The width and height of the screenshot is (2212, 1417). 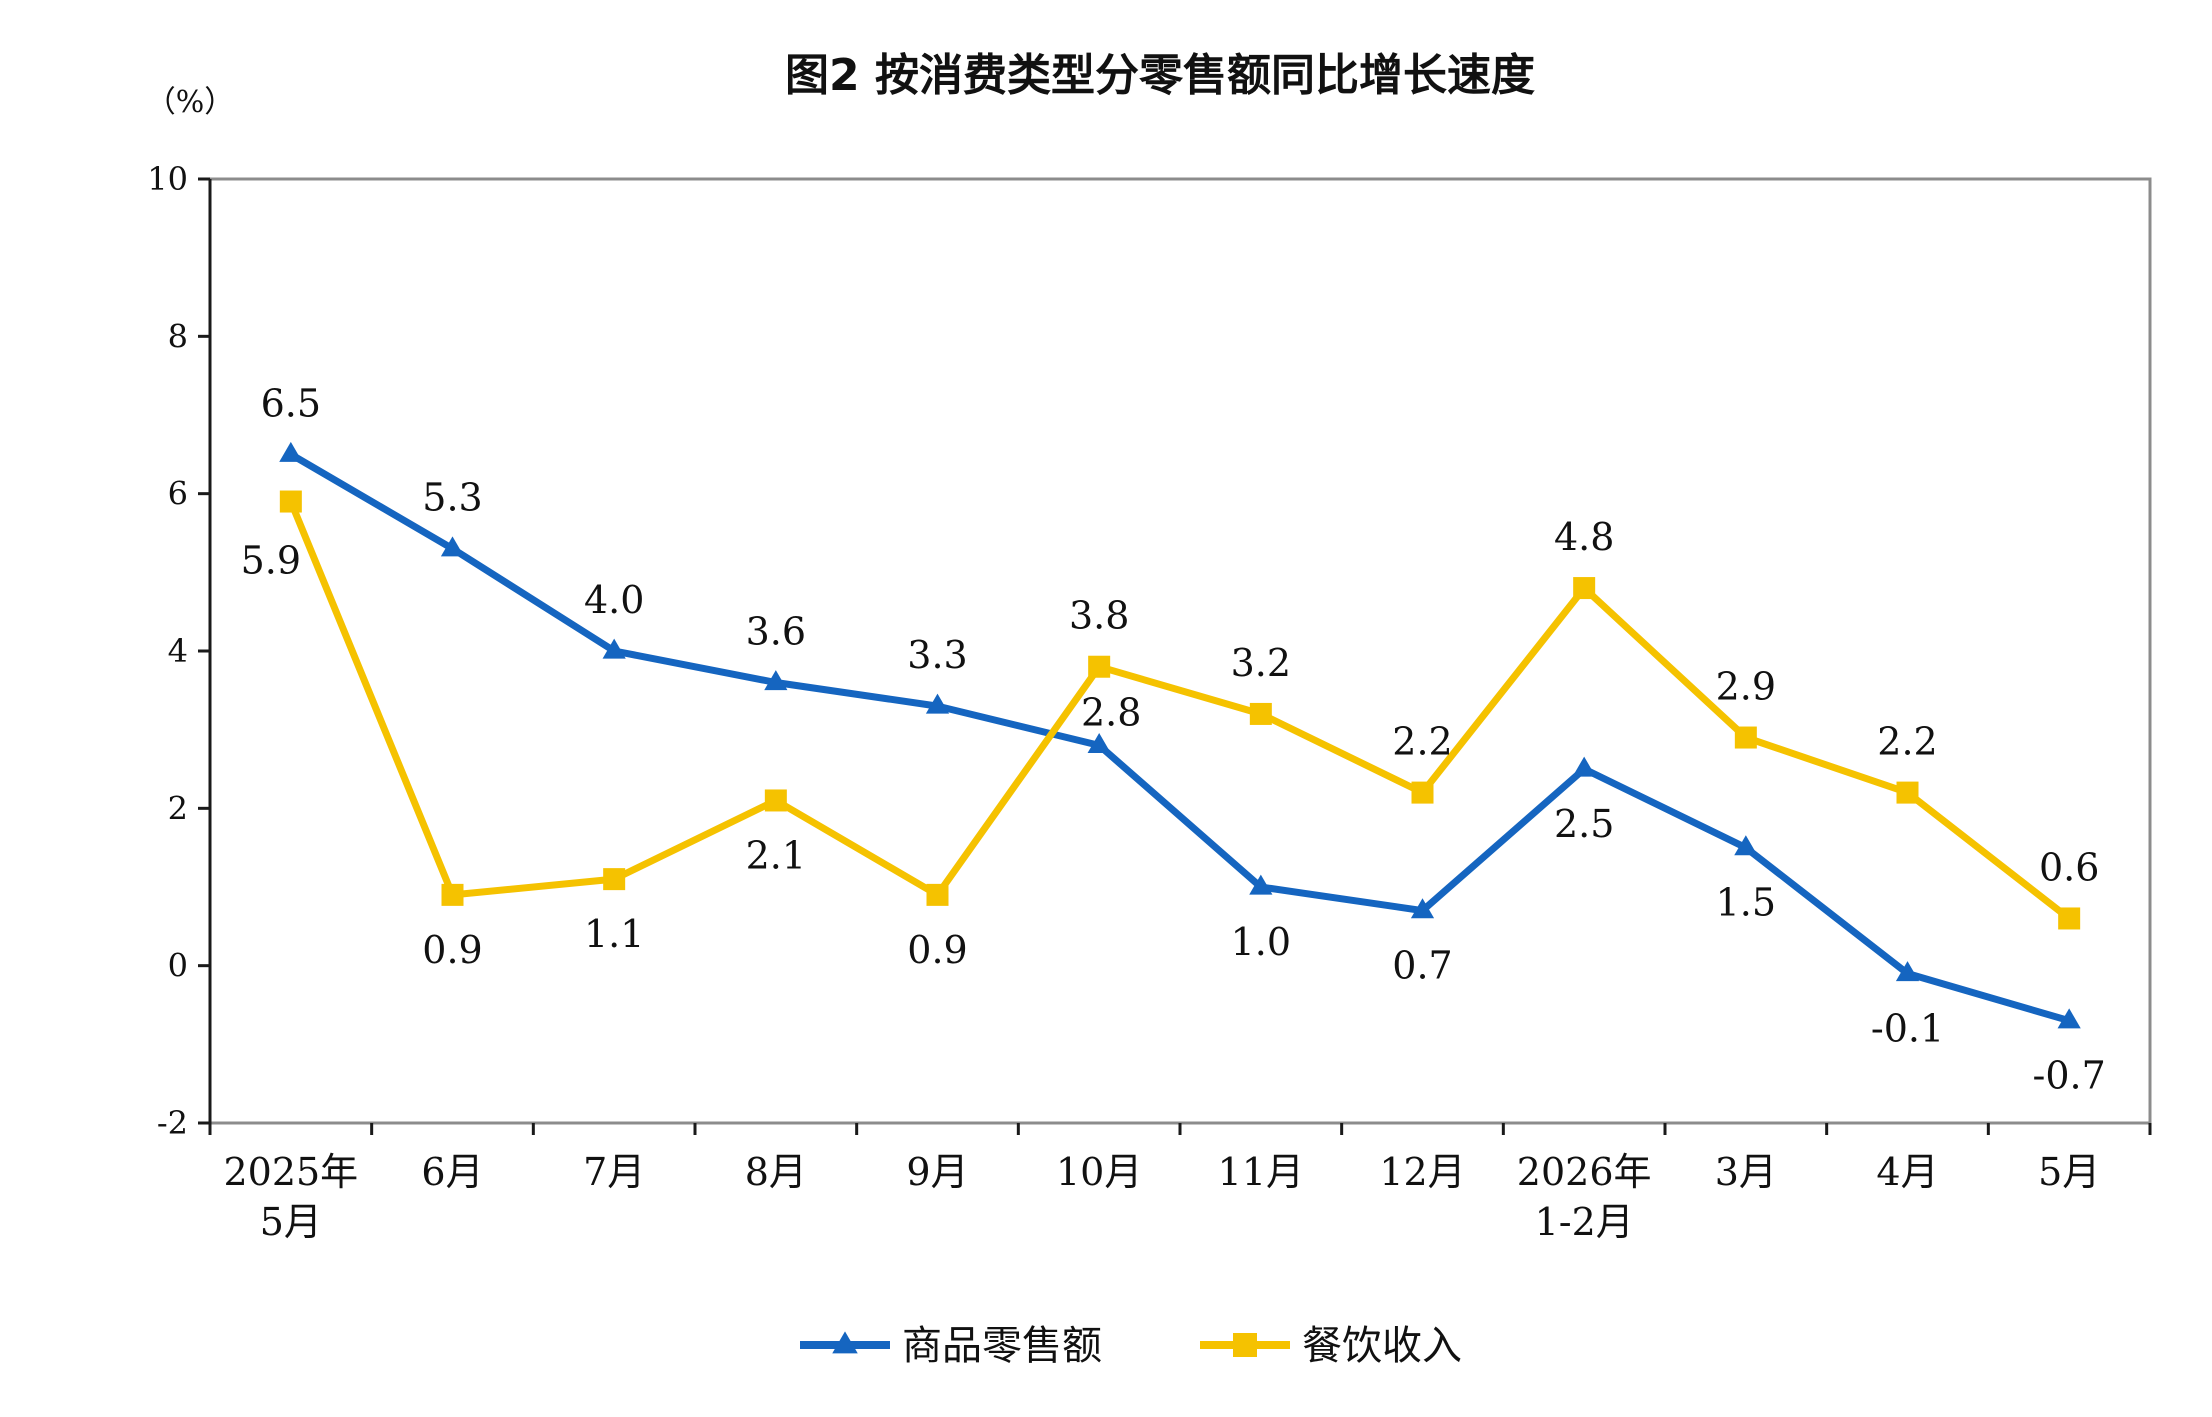 I want to click on x-tick-label: 11月, so click(x=1261, y=1172).